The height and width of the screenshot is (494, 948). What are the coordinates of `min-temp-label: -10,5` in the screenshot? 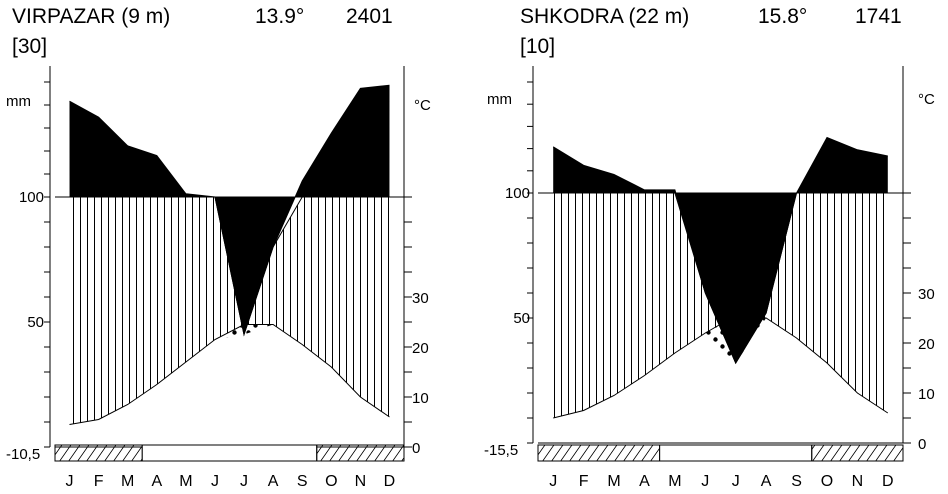 It's located at (23, 454).